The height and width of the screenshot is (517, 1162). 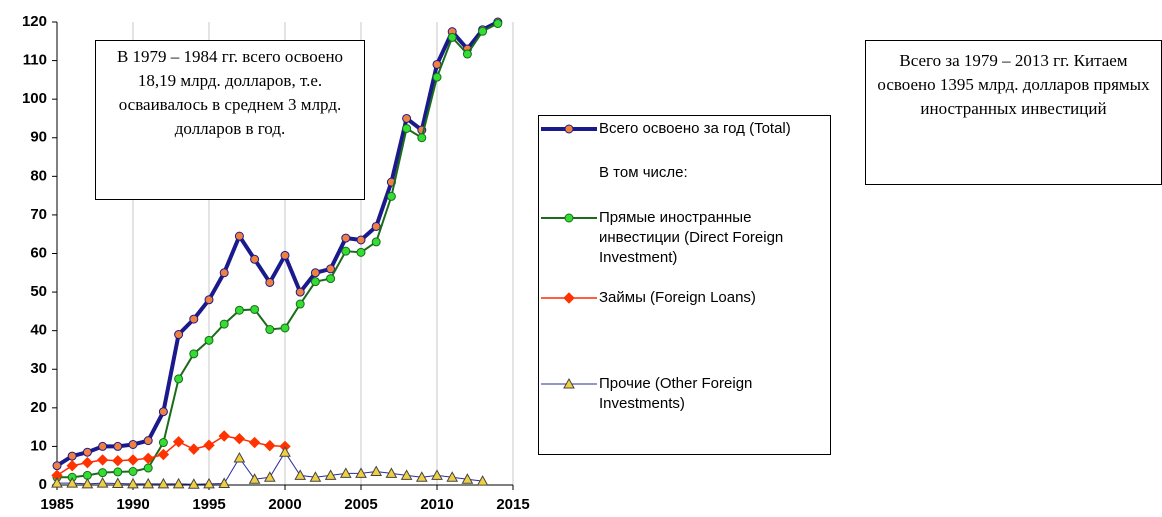 I want to click on y-tick-label: 70, so click(x=38, y=214).